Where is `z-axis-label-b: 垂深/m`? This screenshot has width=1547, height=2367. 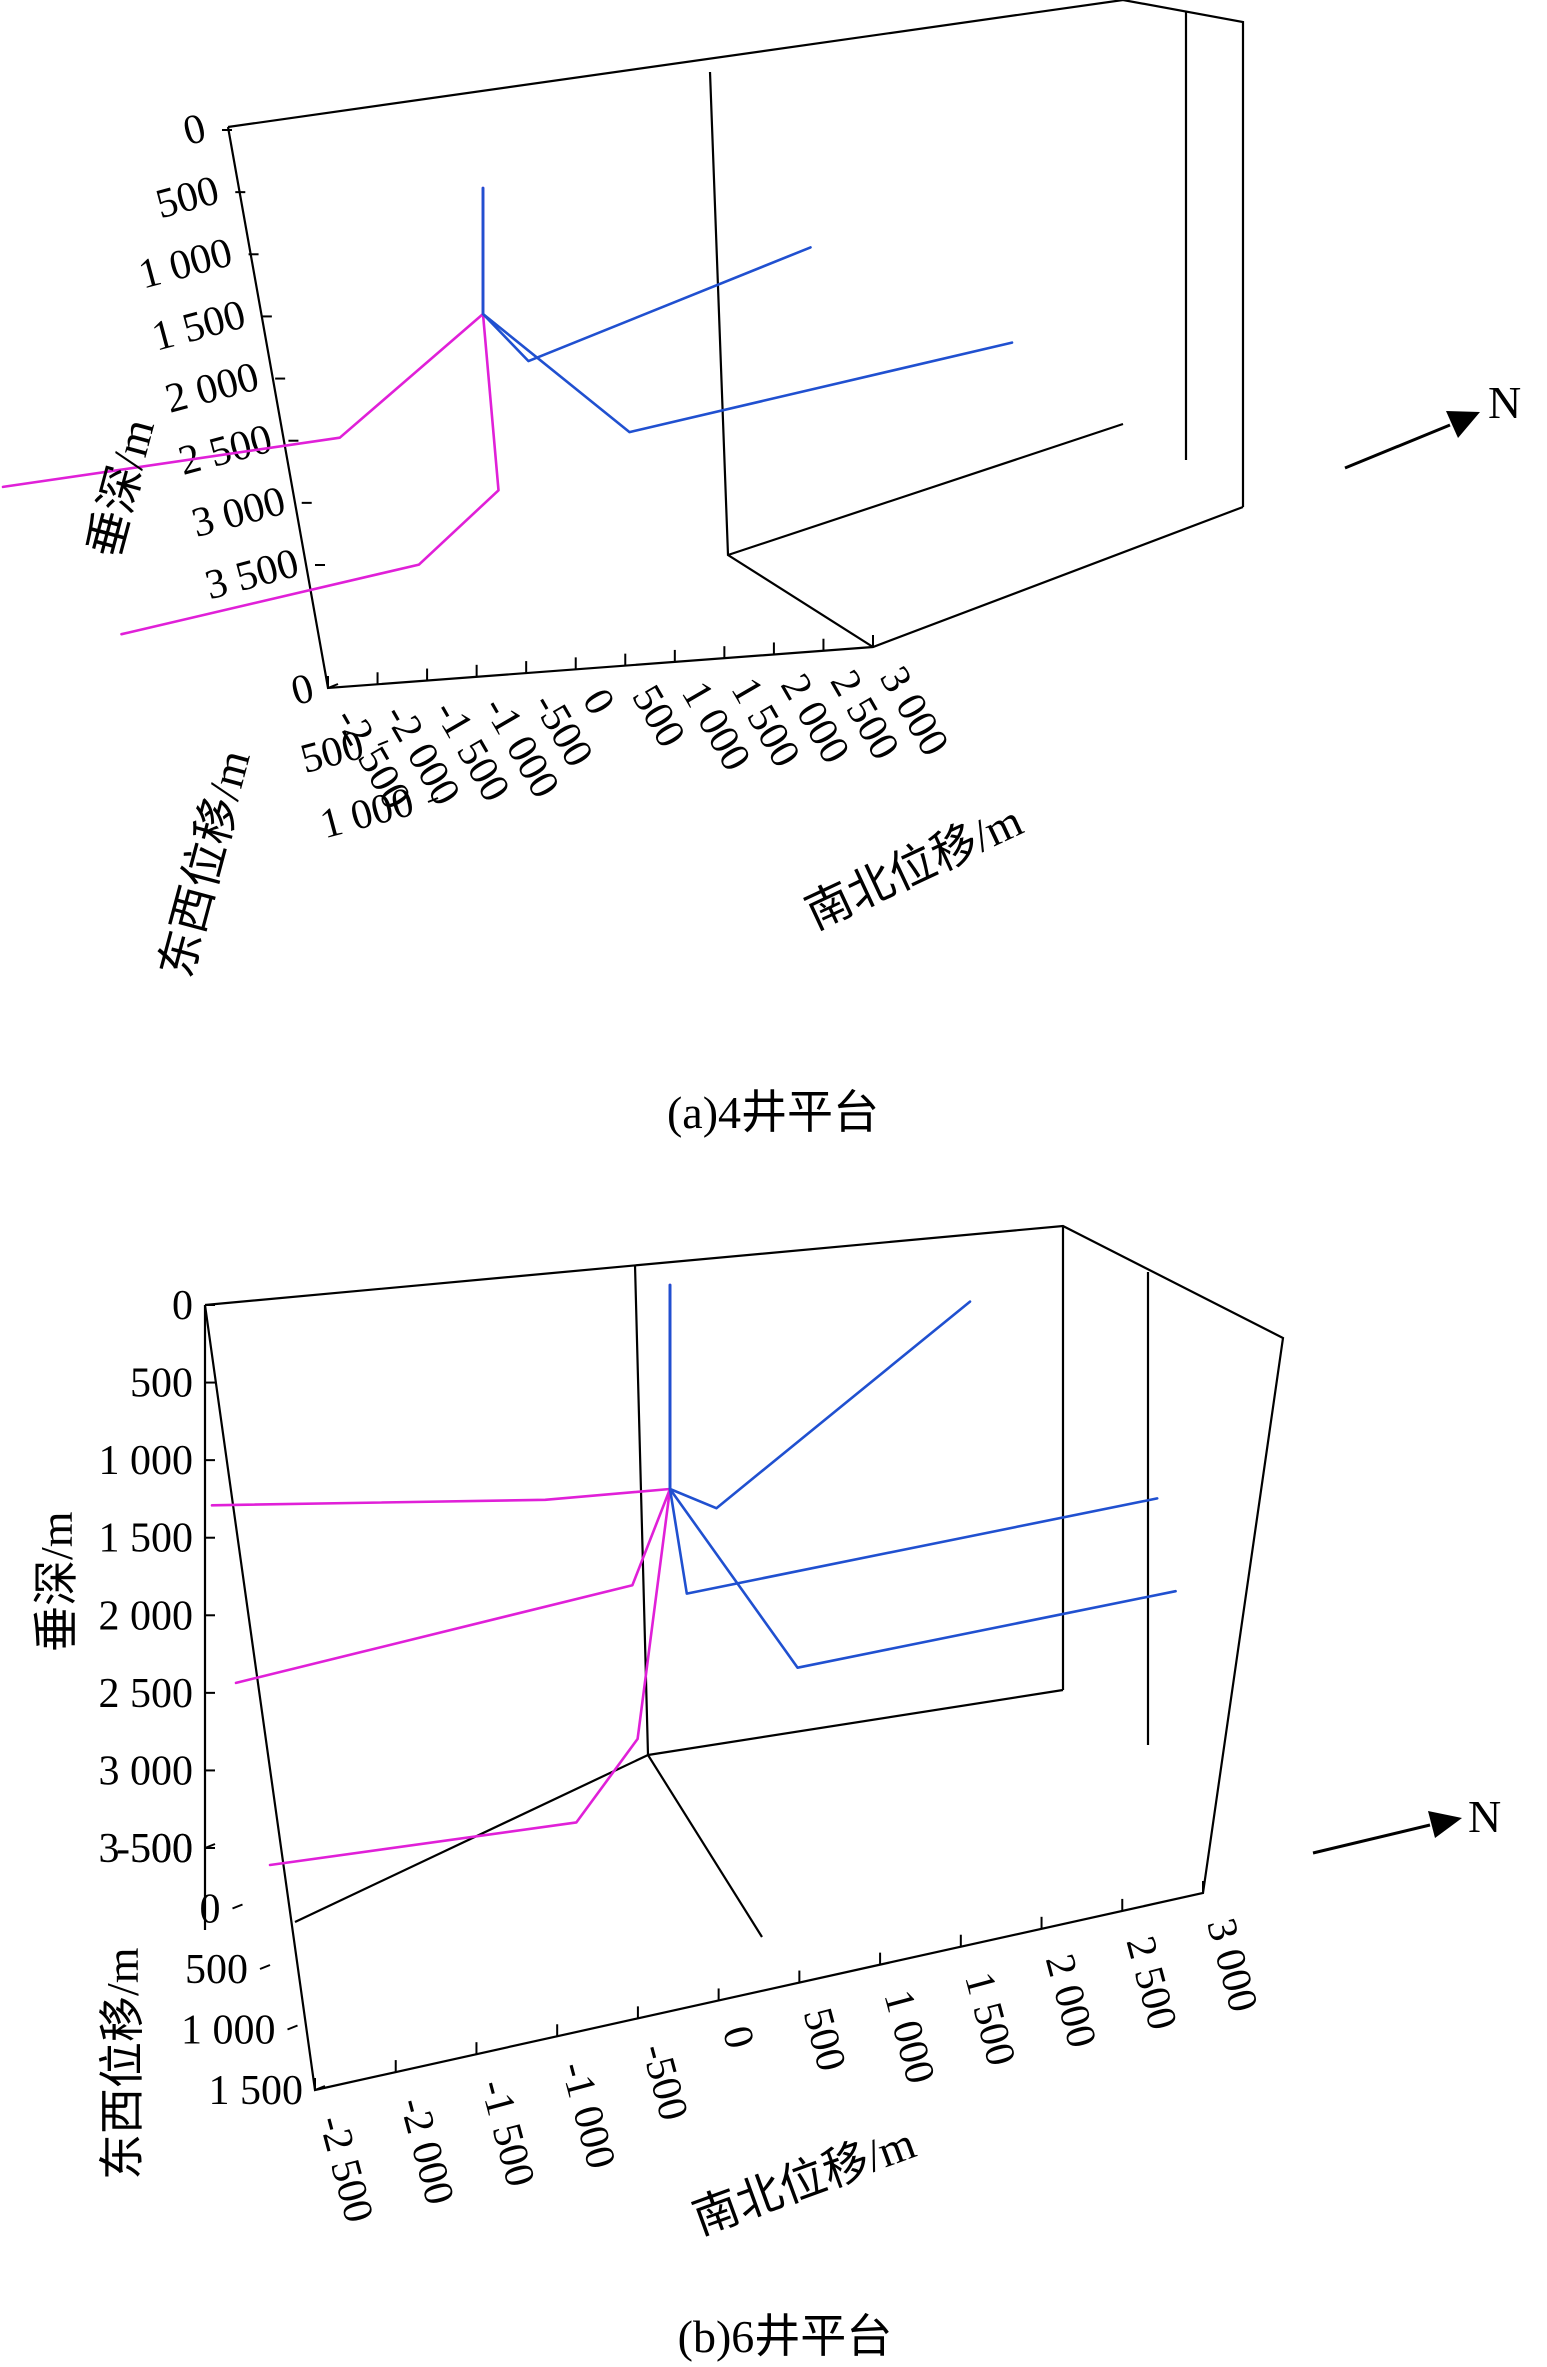
z-axis-label-b: 垂深/m is located at coordinates (56, 1581).